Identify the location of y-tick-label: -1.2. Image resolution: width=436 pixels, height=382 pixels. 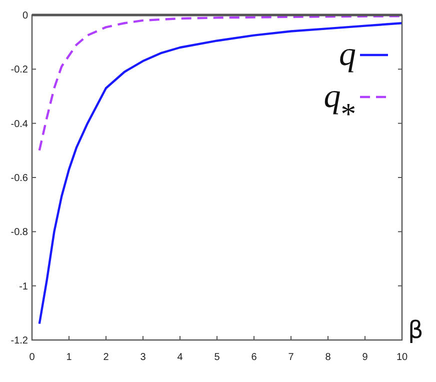
(19, 341).